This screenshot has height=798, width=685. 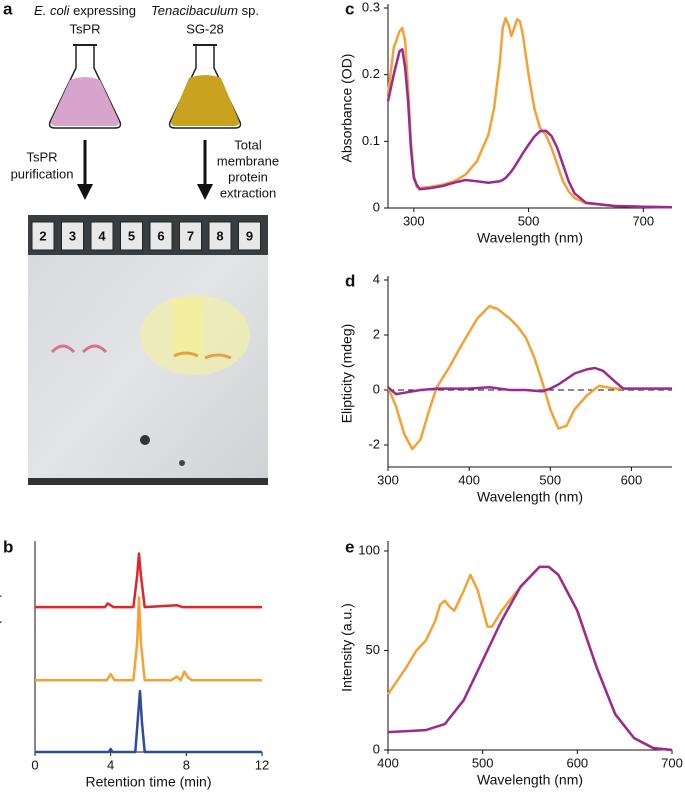 I want to click on panel-label: b, so click(x=8, y=546).